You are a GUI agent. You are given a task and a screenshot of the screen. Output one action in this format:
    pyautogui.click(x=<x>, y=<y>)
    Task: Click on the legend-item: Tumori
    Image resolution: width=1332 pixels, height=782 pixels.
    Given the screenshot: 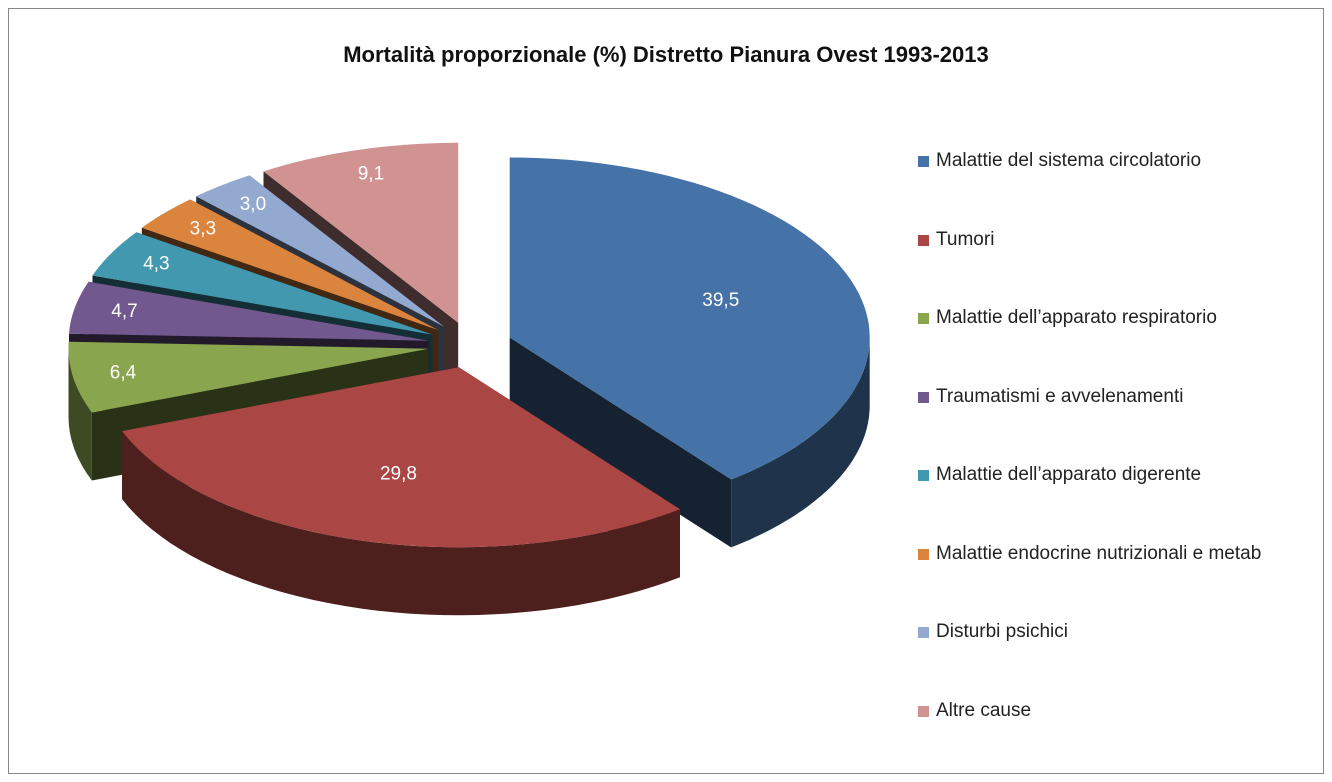 What is the action you would take?
    pyautogui.click(x=1122, y=240)
    